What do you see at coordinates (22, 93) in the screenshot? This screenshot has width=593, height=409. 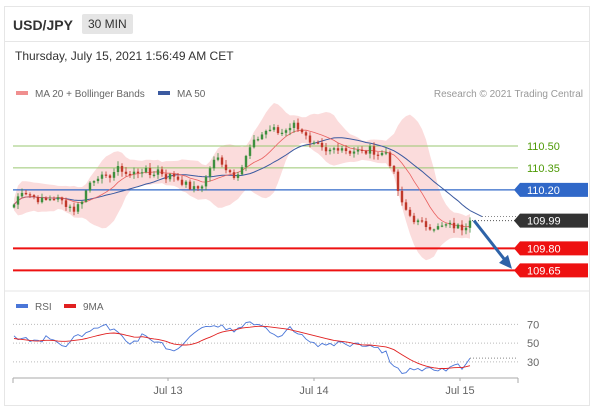 I see `ma20-legend-swatch` at bounding box center [22, 93].